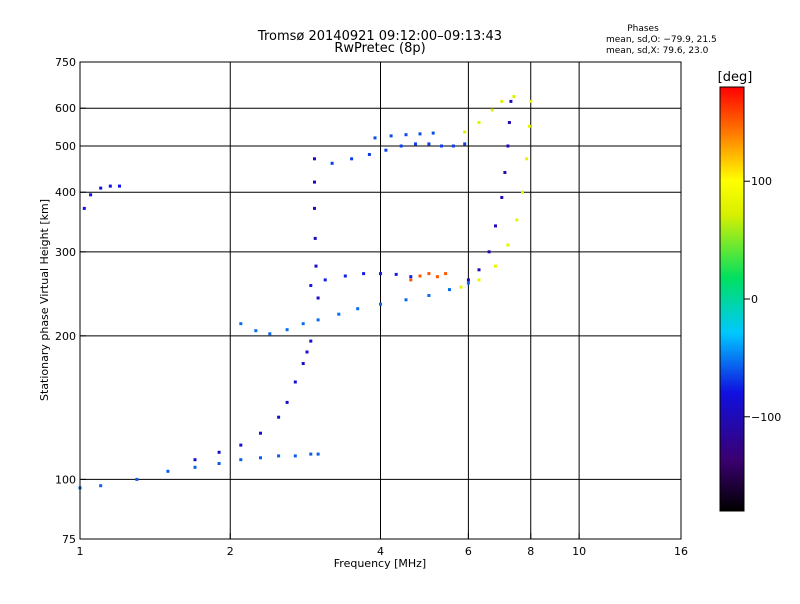  What do you see at coordinates (428, 277) in the screenshot?
I see `trace-echo-patch` at bounding box center [428, 277].